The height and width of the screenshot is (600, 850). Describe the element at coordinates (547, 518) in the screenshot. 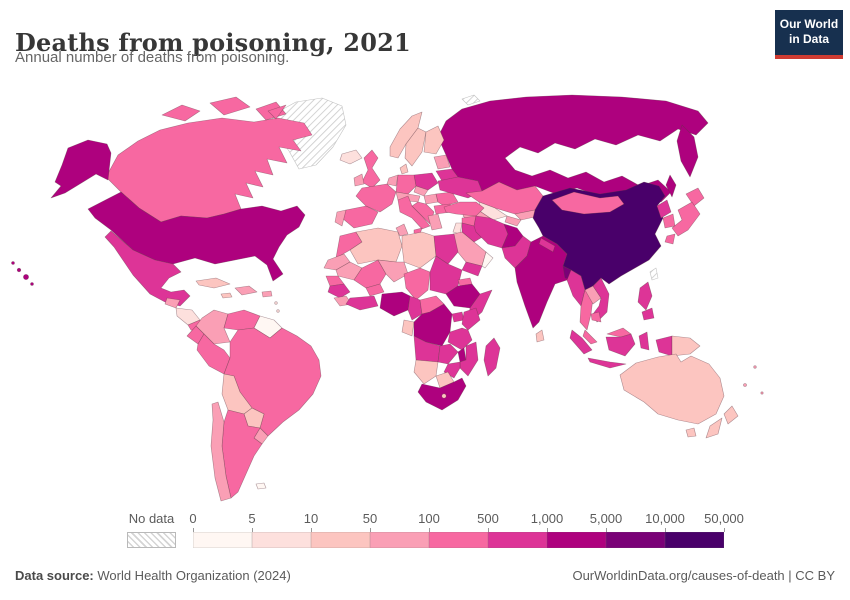

I see `legend-tick-label: 1,000` at that location.